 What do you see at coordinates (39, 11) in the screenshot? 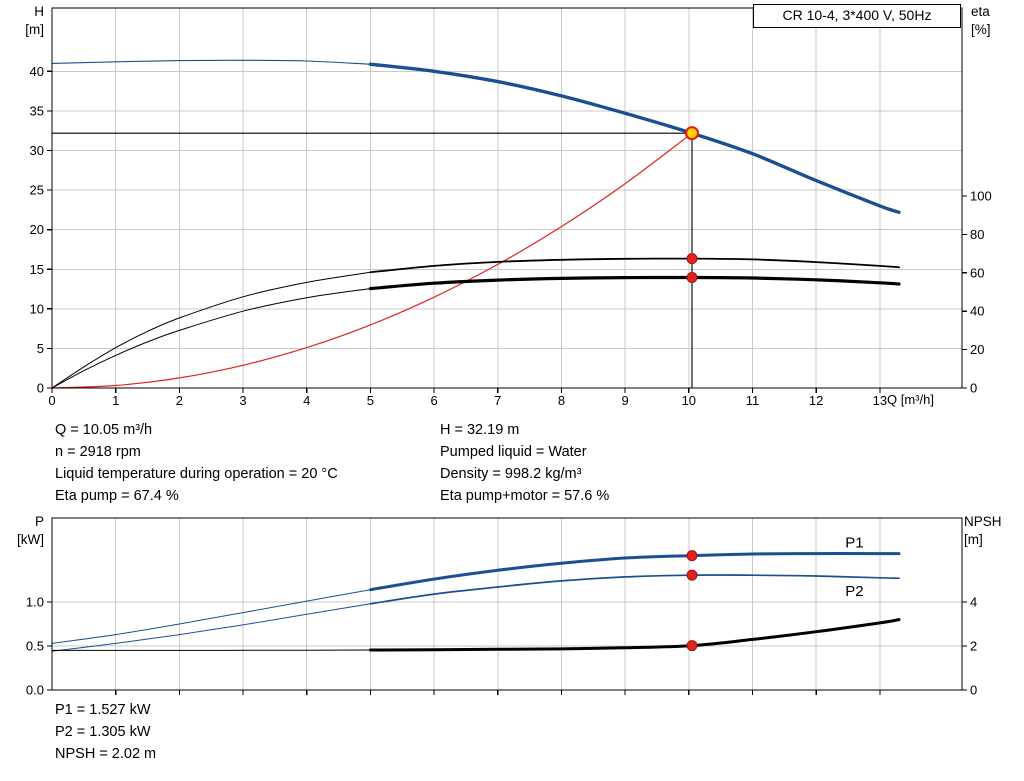
I see `h-axis-name: H` at bounding box center [39, 11].